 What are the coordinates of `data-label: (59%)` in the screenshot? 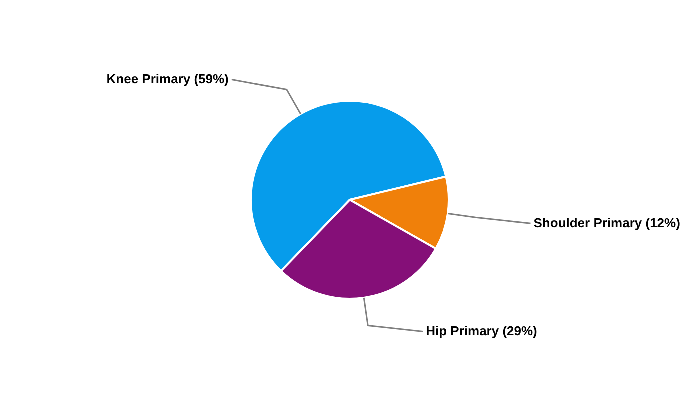 It's located at (211, 78).